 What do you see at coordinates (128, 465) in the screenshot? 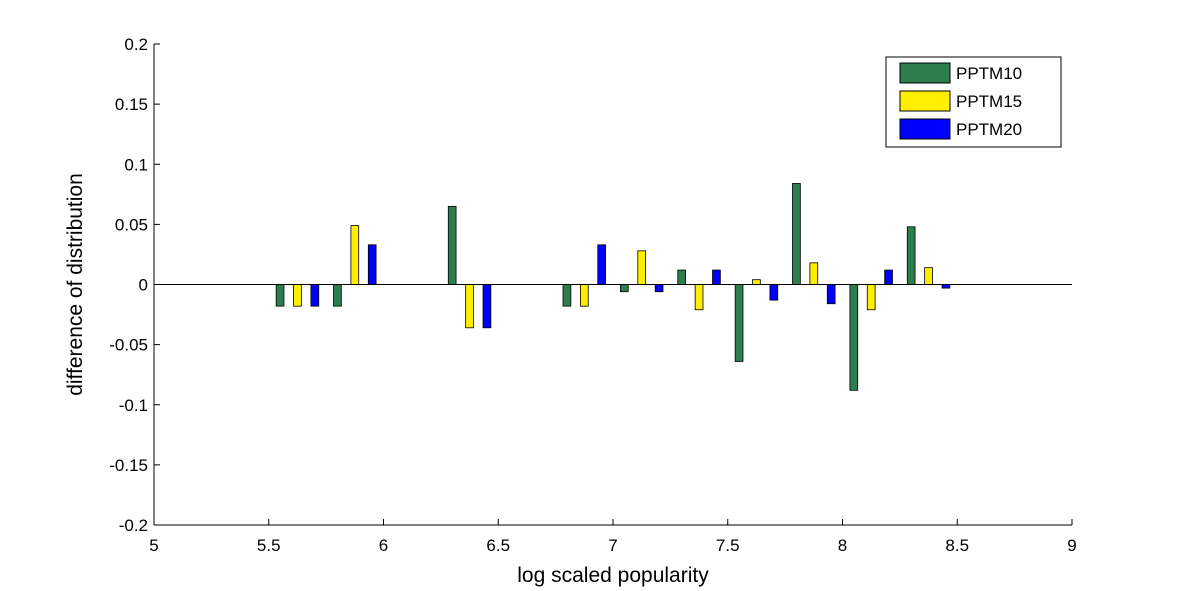
I see `y-tick-label: -0.15` at bounding box center [128, 465].